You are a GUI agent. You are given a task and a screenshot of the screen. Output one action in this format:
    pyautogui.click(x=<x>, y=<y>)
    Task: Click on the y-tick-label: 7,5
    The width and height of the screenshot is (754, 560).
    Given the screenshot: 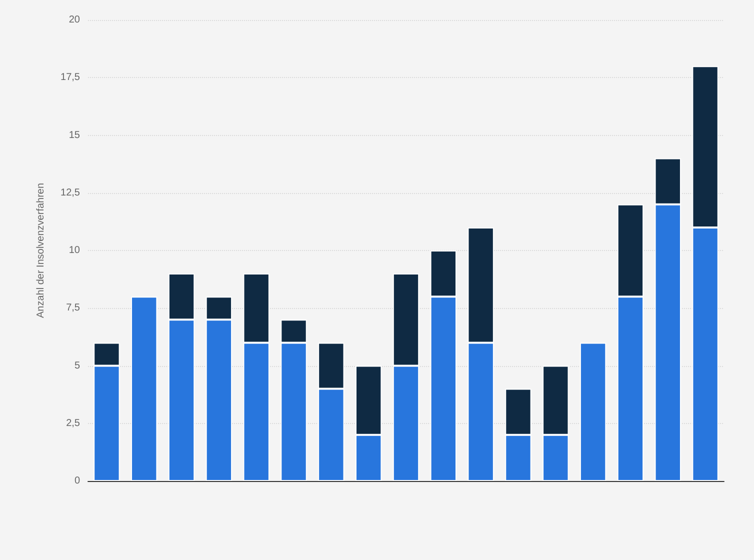 What is the action you would take?
    pyautogui.click(x=73, y=308)
    